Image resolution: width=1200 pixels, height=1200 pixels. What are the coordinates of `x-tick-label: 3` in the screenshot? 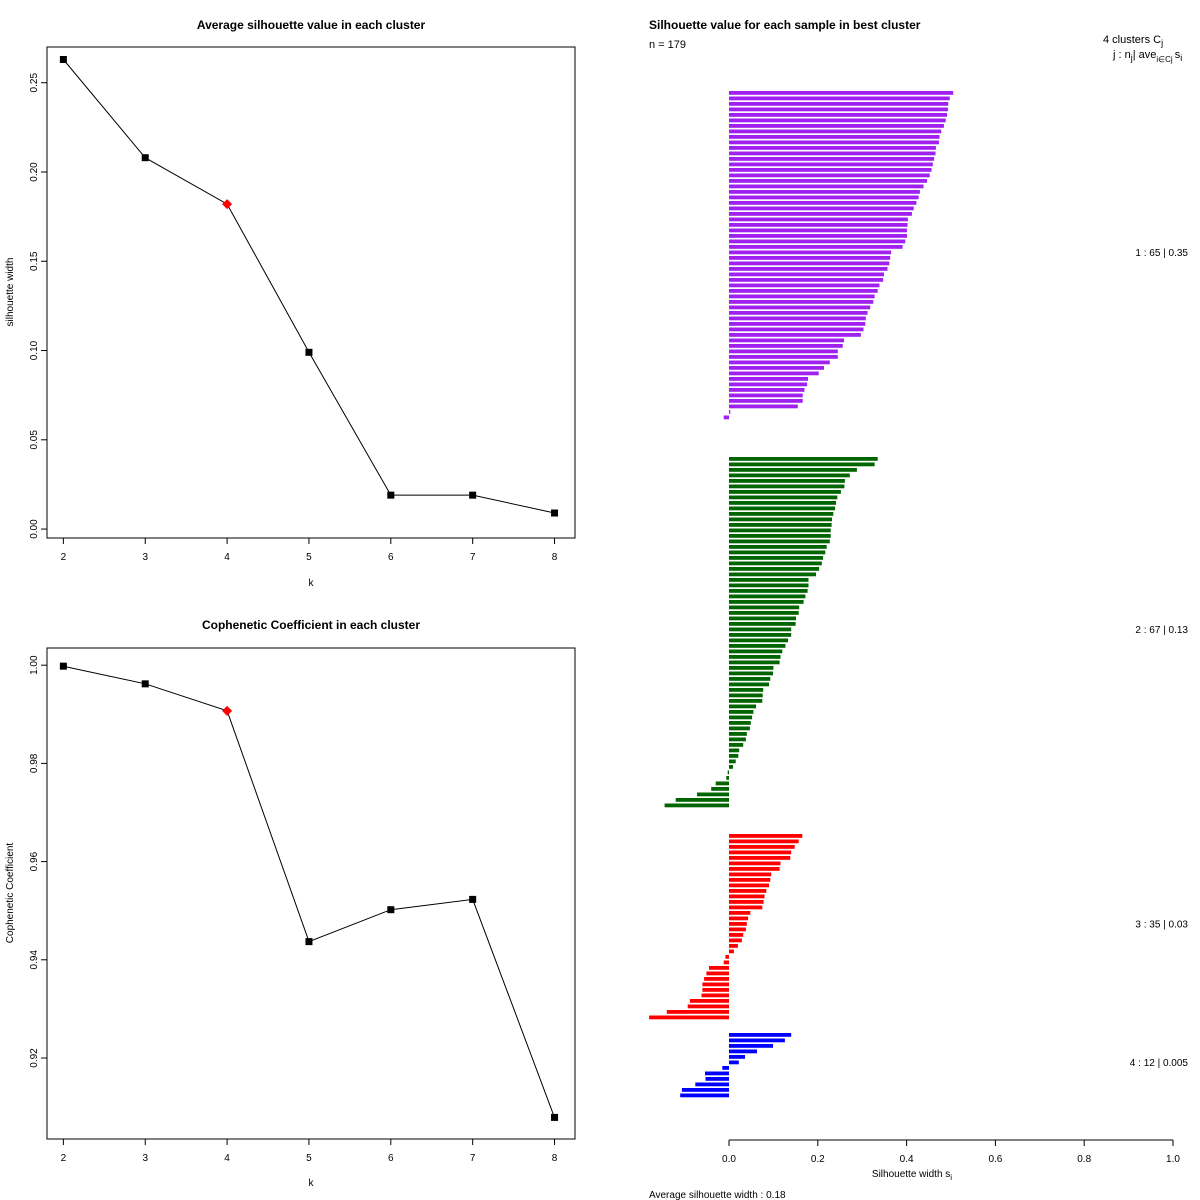 It's located at (145, 1158).